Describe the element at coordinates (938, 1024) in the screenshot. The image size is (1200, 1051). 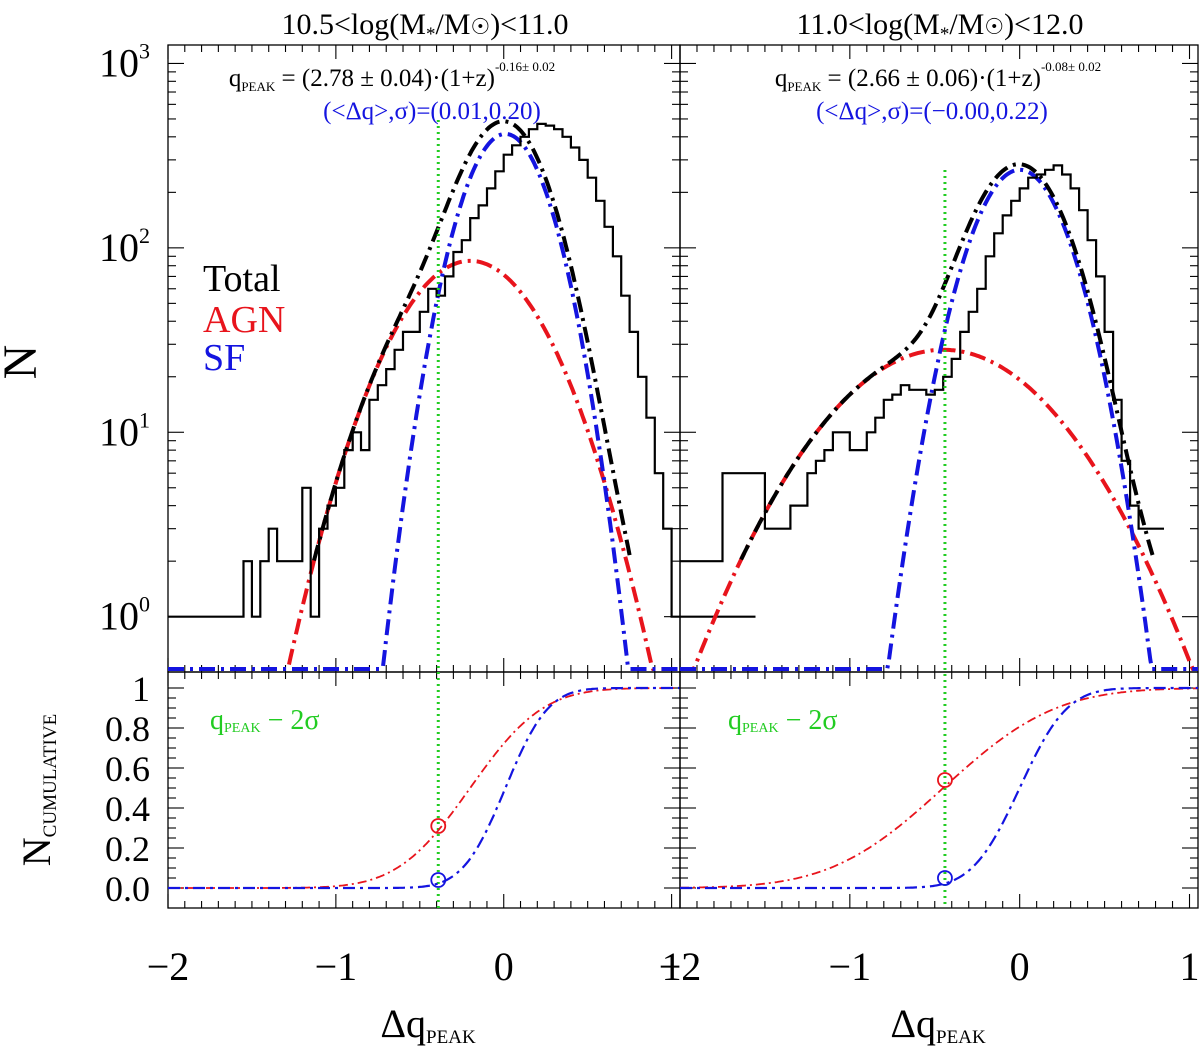
I see `x-axis-label-2: ΔqPEAK` at that location.